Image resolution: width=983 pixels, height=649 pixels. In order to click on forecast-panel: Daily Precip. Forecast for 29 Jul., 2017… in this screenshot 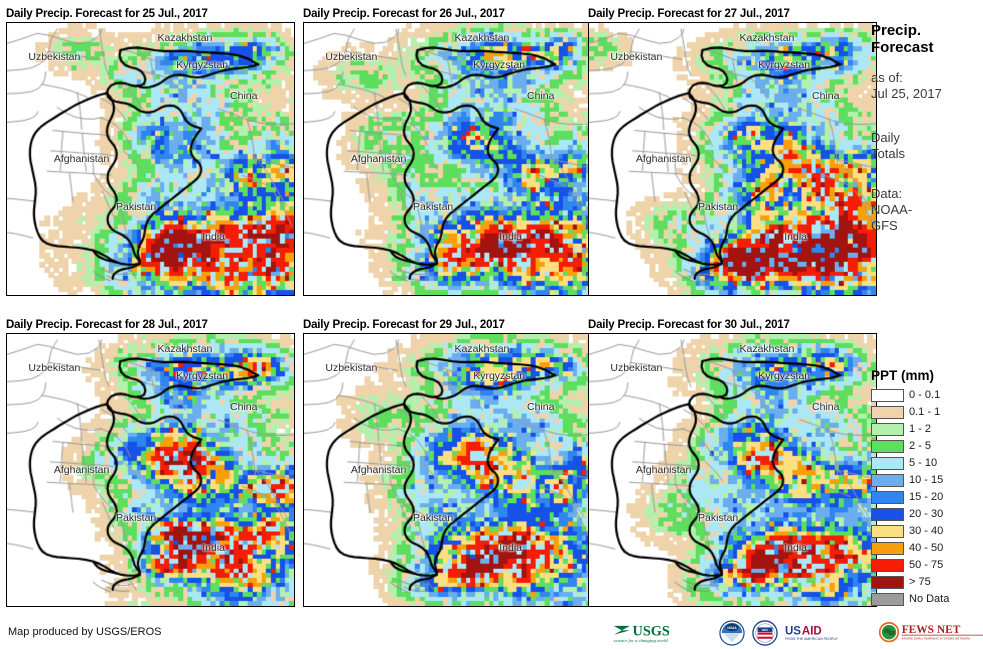, I will do `click(447, 463)`.